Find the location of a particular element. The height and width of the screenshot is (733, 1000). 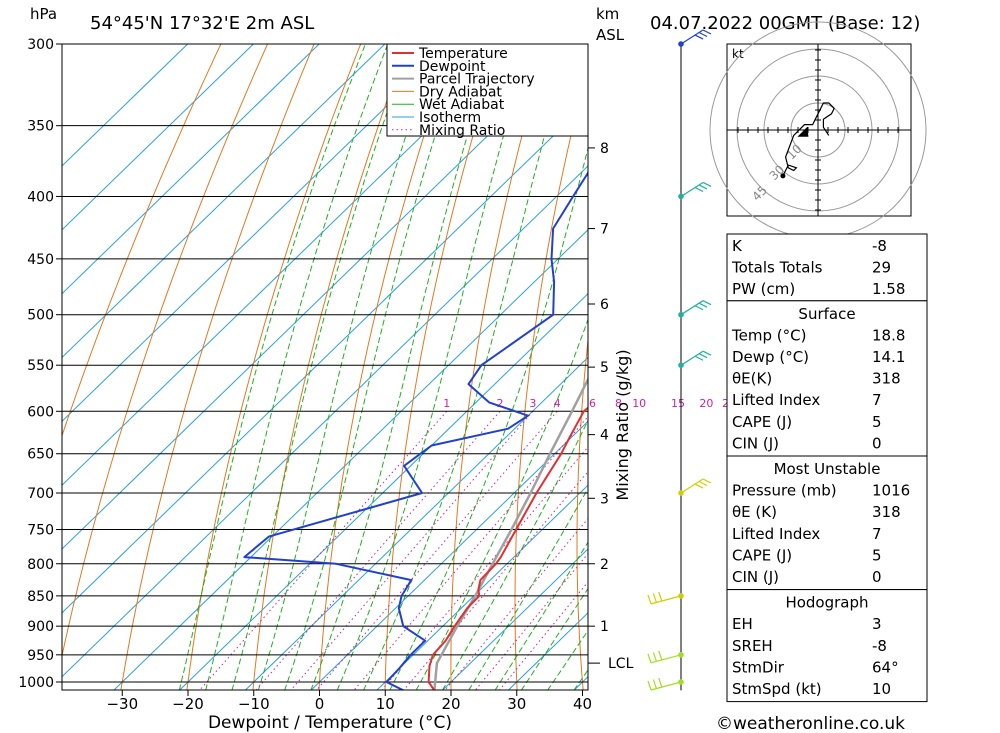

legend-box is located at coordinates (487, 90).